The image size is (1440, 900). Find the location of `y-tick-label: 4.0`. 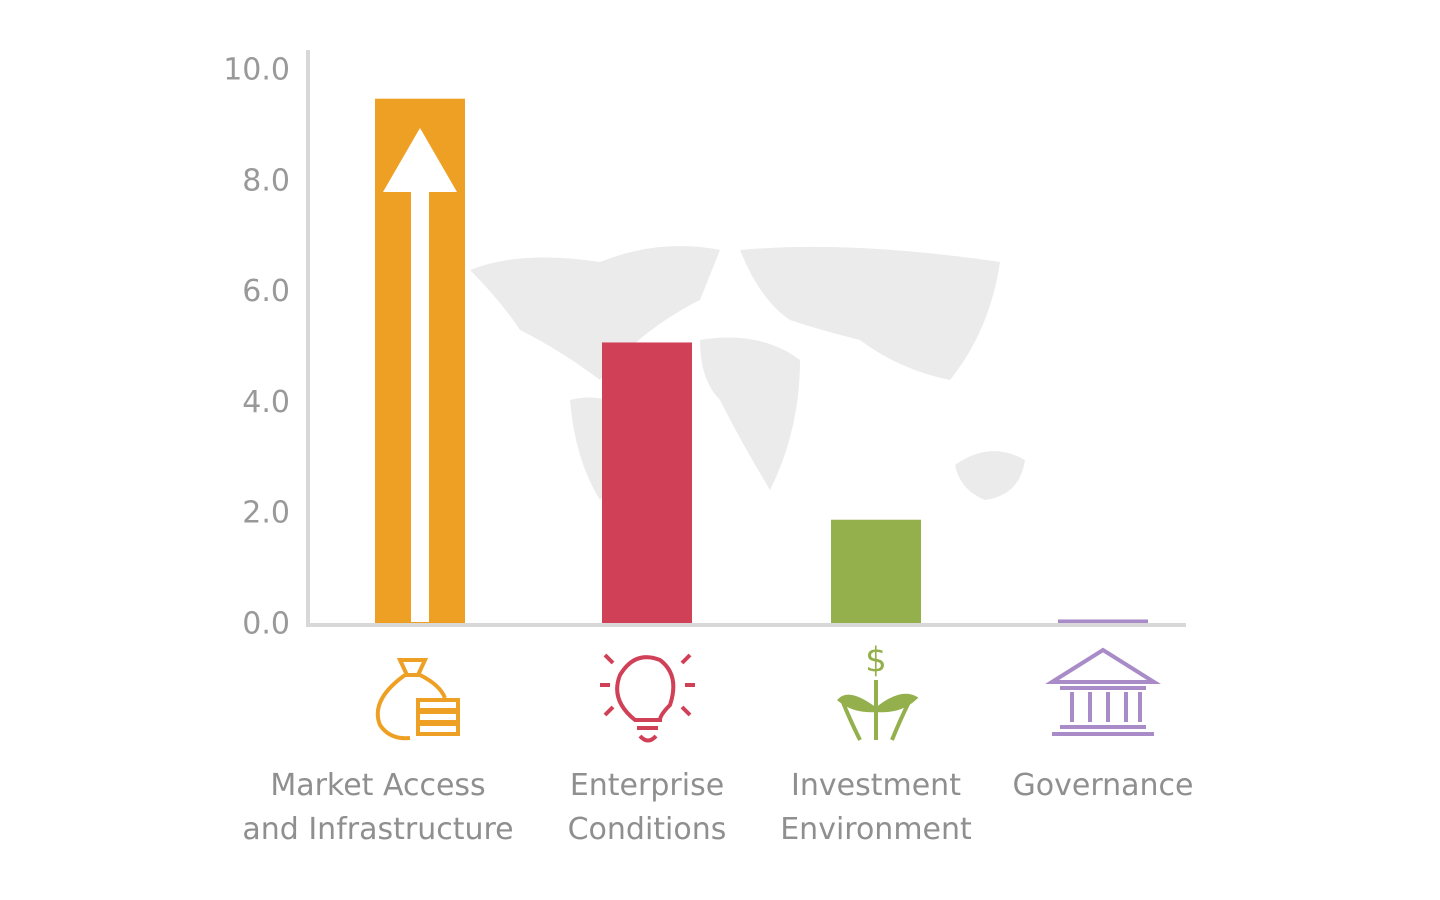

y-tick-label: 4.0 is located at coordinates (266, 402).